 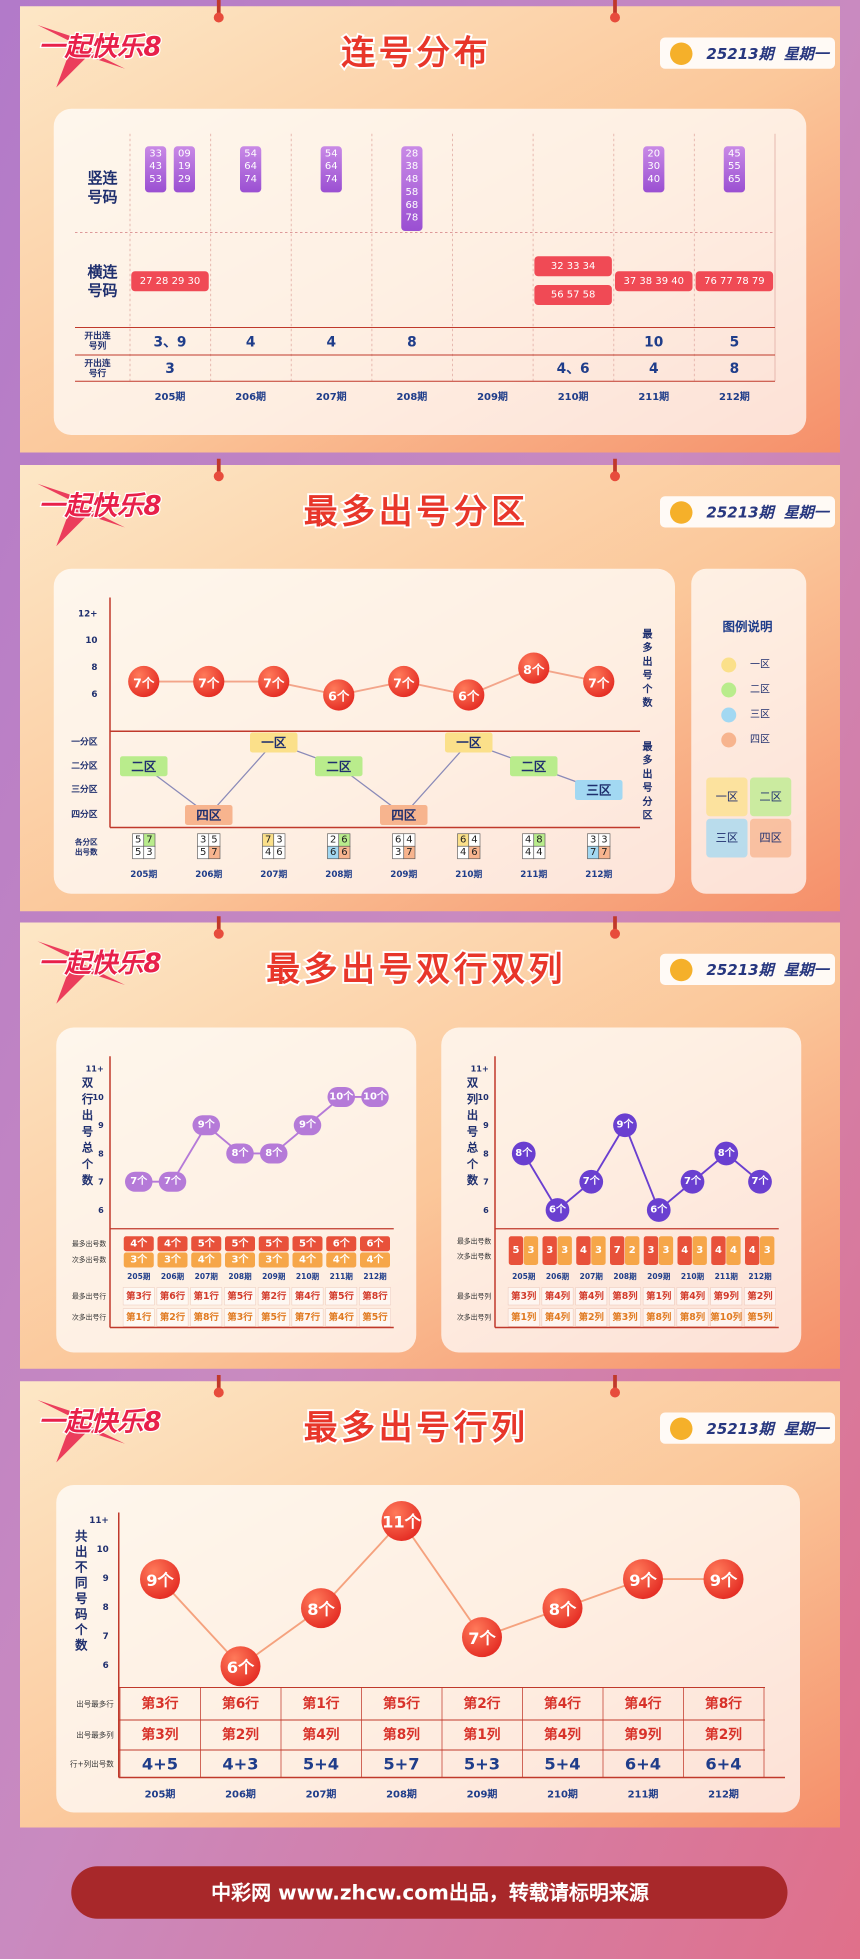 I want to click on table-value: 第1列, so click(x=658, y=1296).